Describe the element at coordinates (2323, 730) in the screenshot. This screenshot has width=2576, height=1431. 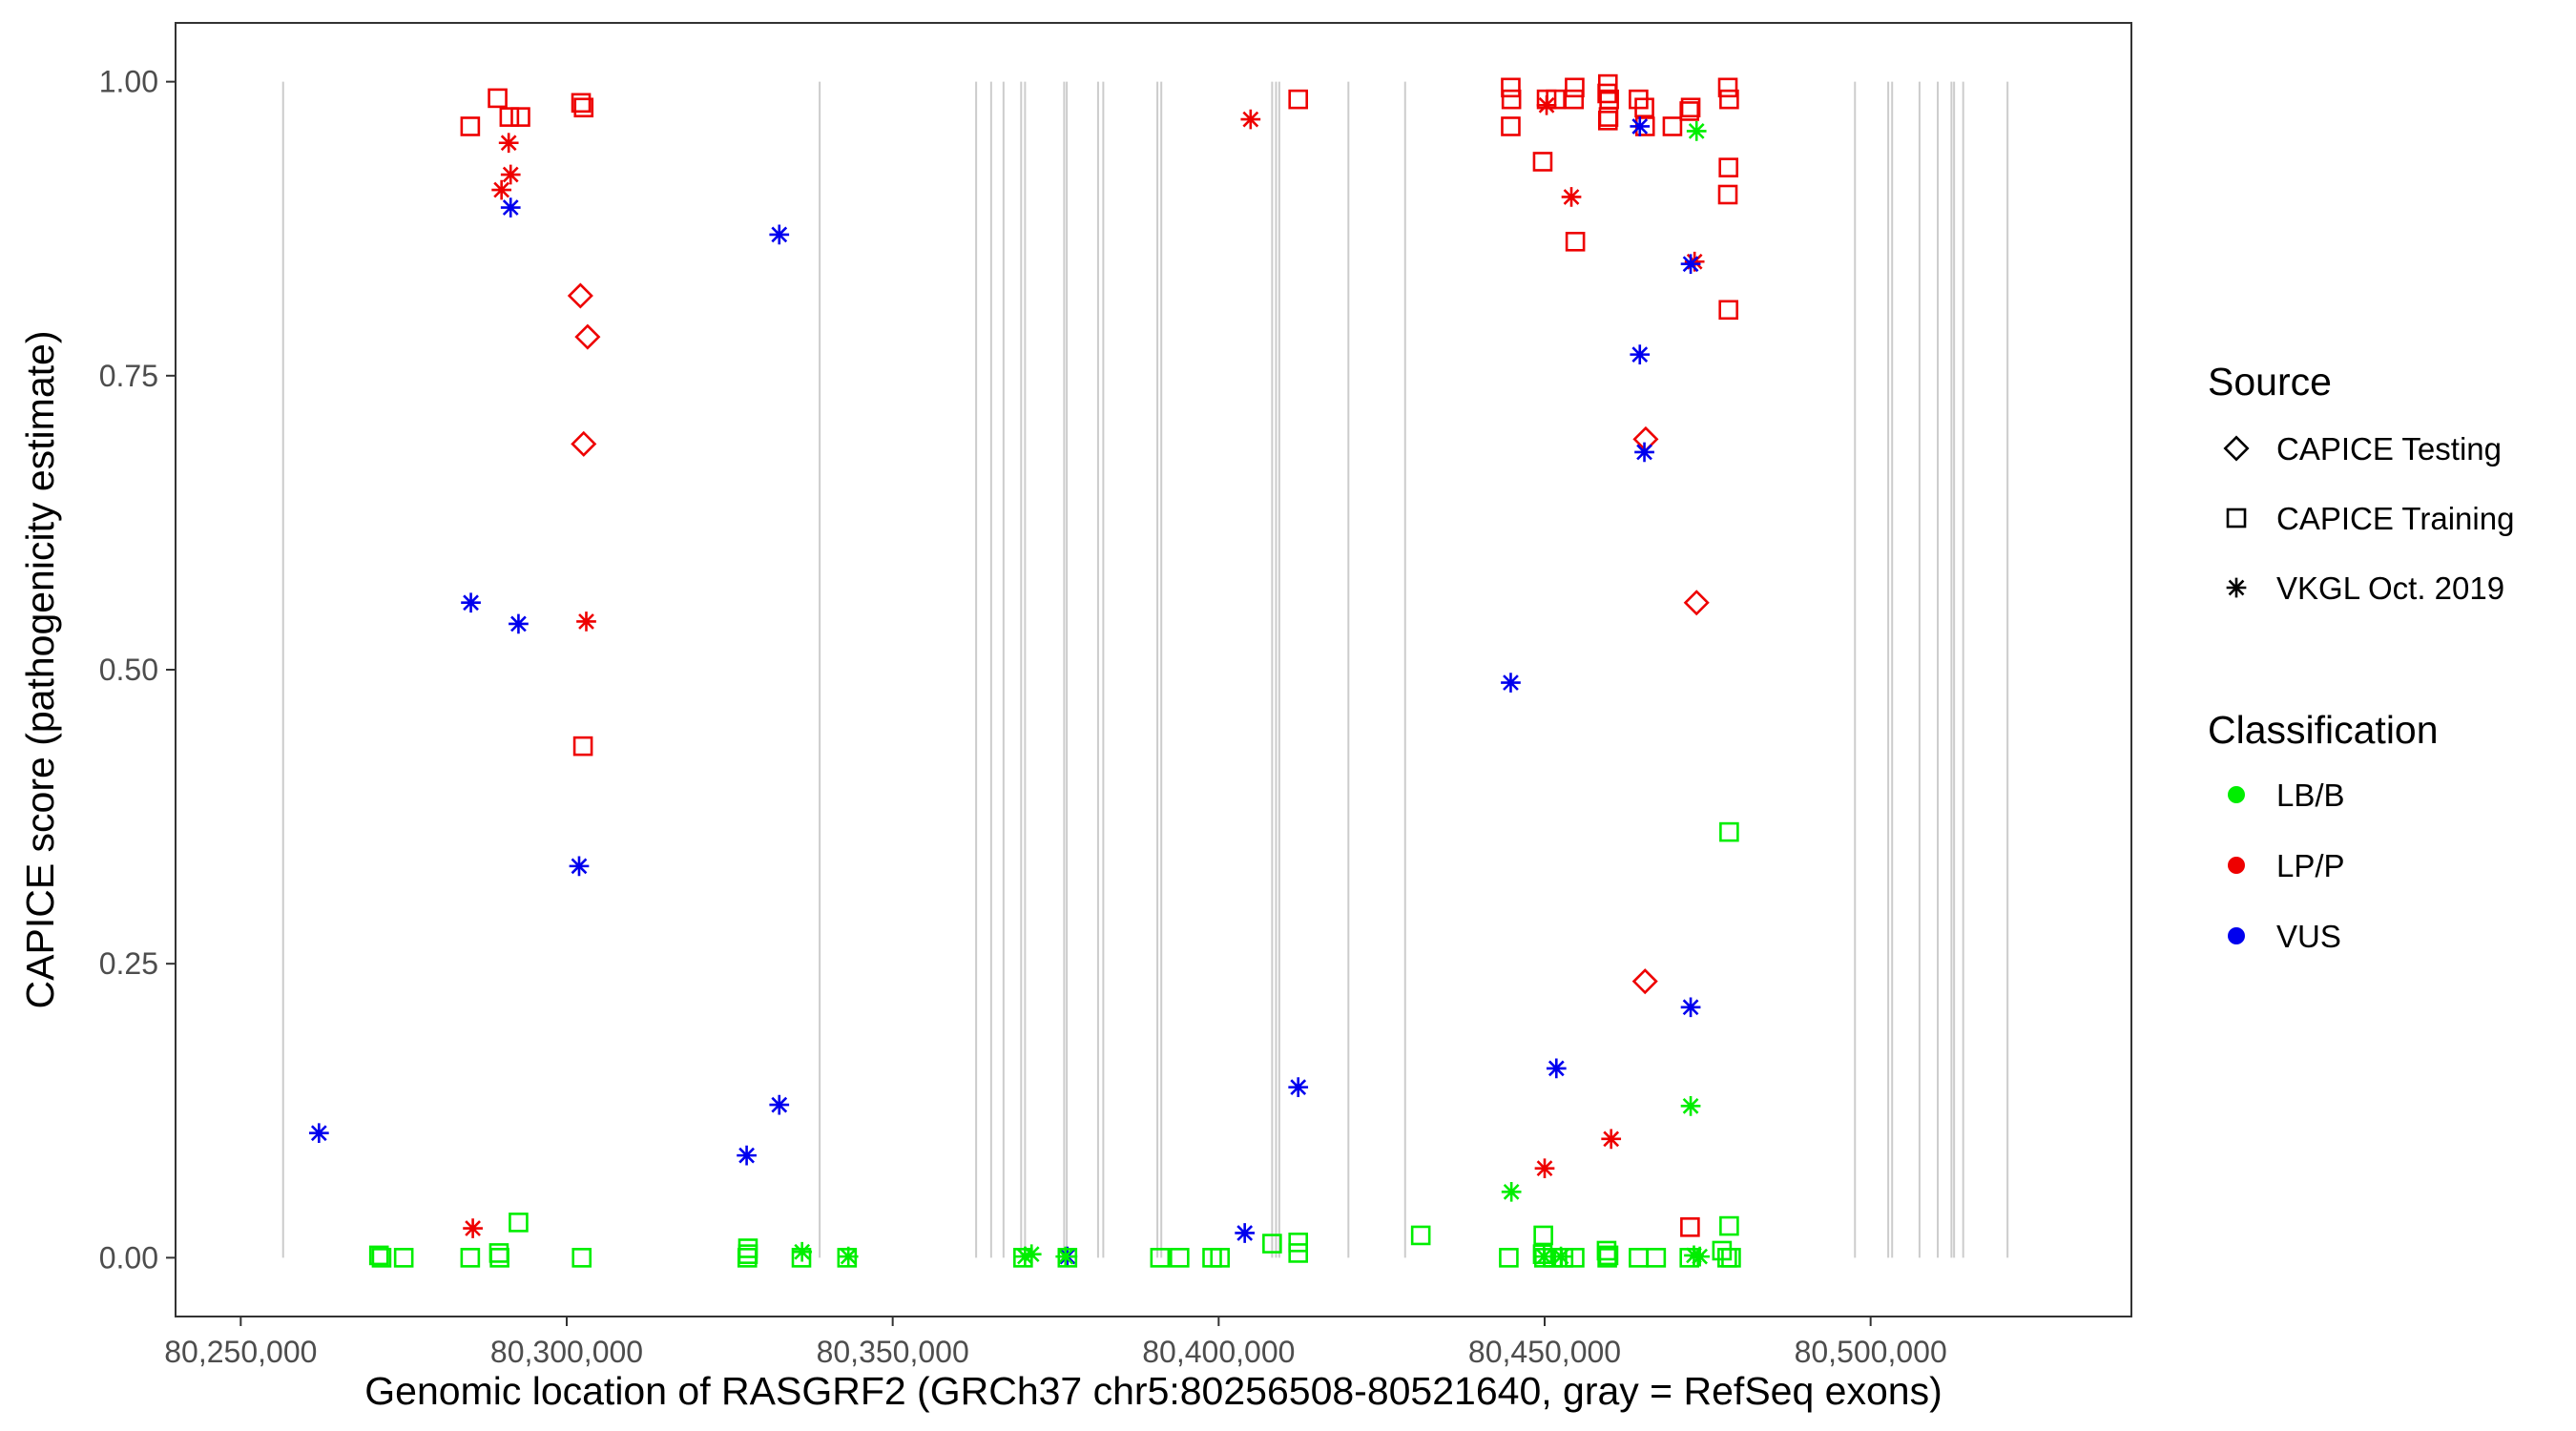
I see `legend-classification-title: Classification` at that location.